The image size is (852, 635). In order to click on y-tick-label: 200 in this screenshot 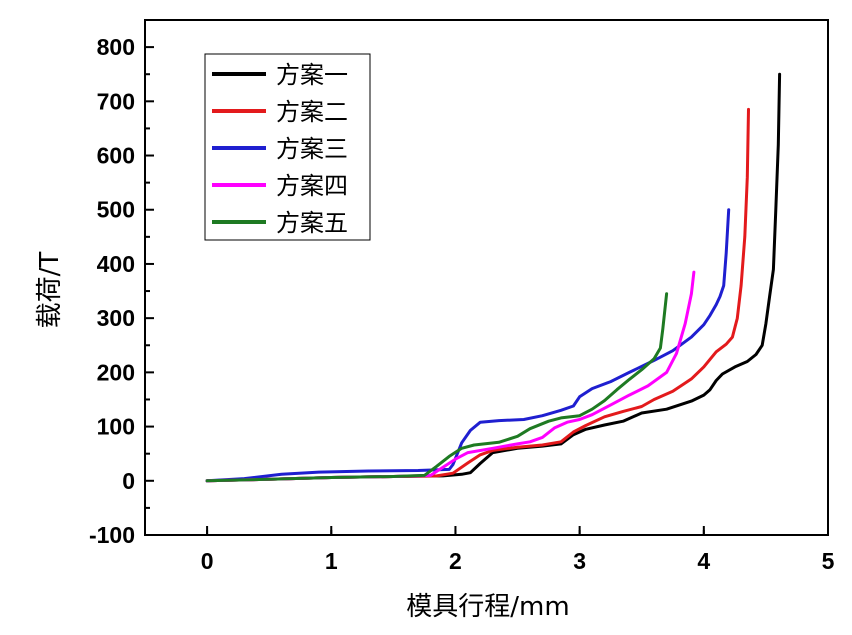, I will do `click(116, 372)`.